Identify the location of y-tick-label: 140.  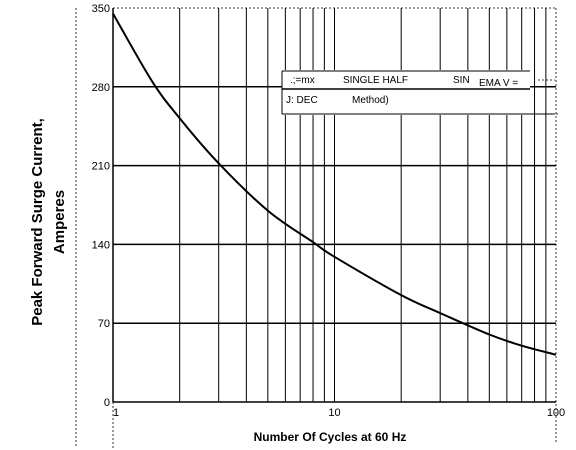
(101, 245).